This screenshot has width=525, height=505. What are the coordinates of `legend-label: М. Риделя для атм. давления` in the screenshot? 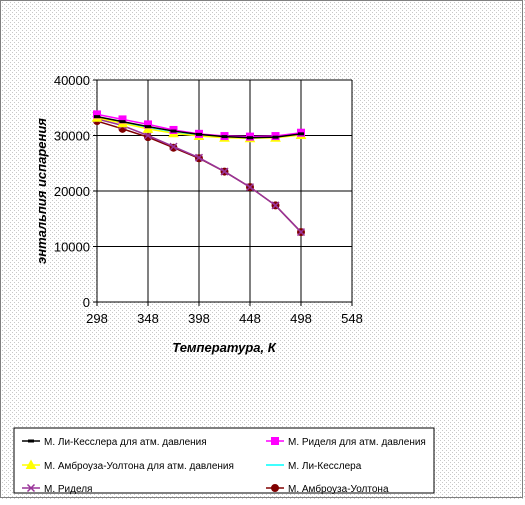 It's located at (357, 442).